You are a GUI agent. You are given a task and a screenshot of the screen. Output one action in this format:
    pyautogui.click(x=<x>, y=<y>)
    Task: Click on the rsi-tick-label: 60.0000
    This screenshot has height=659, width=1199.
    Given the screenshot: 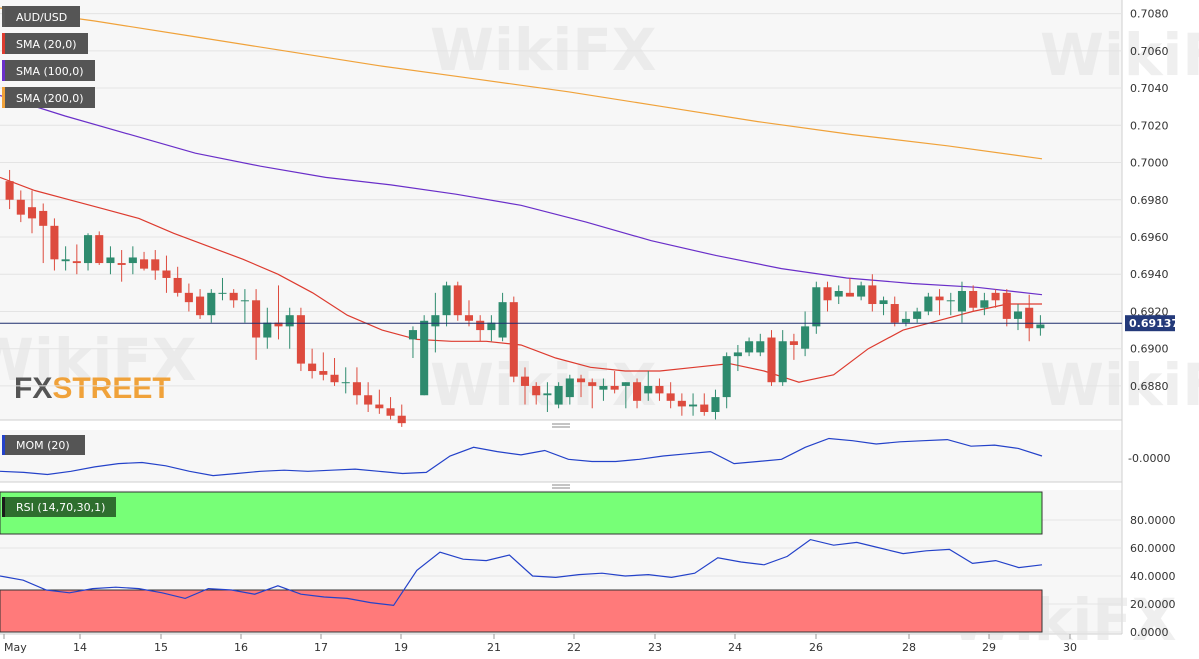 What is the action you would take?
    pyautogui.click(x=1153, y=548)
    